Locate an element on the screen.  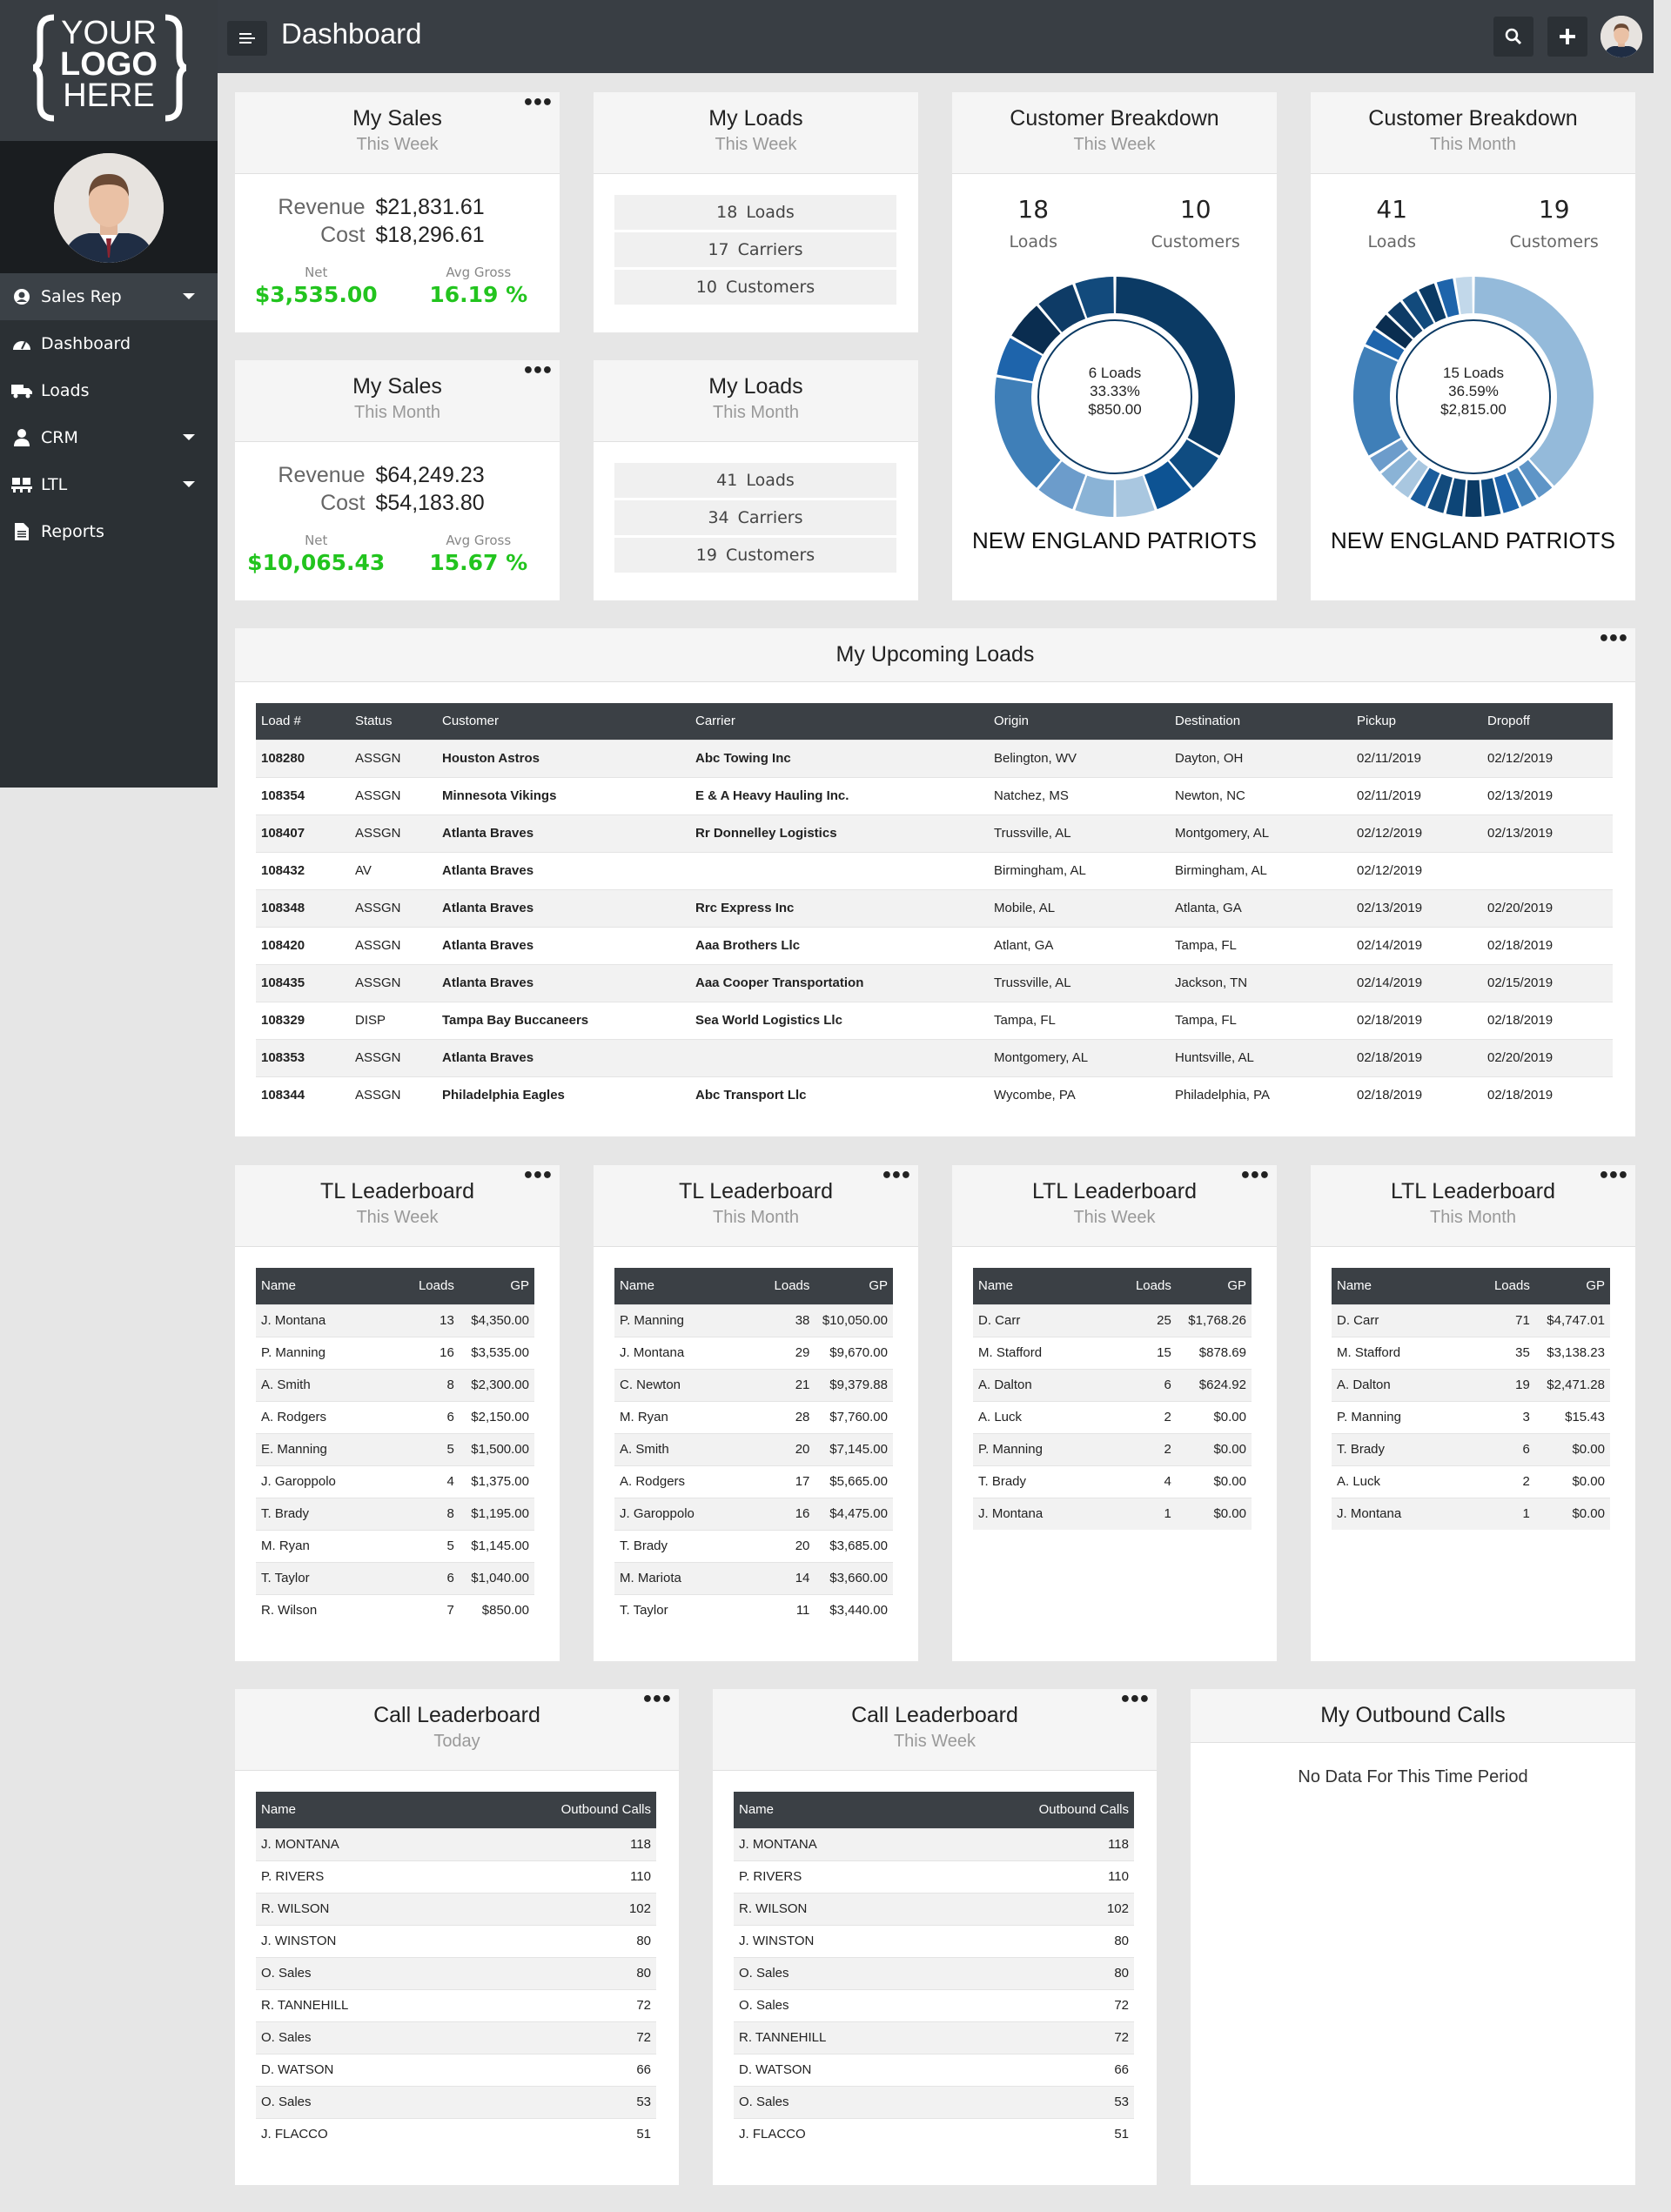
table-row: T. Brady 8 $1,195.00 is located at coordinates (395, 1513).